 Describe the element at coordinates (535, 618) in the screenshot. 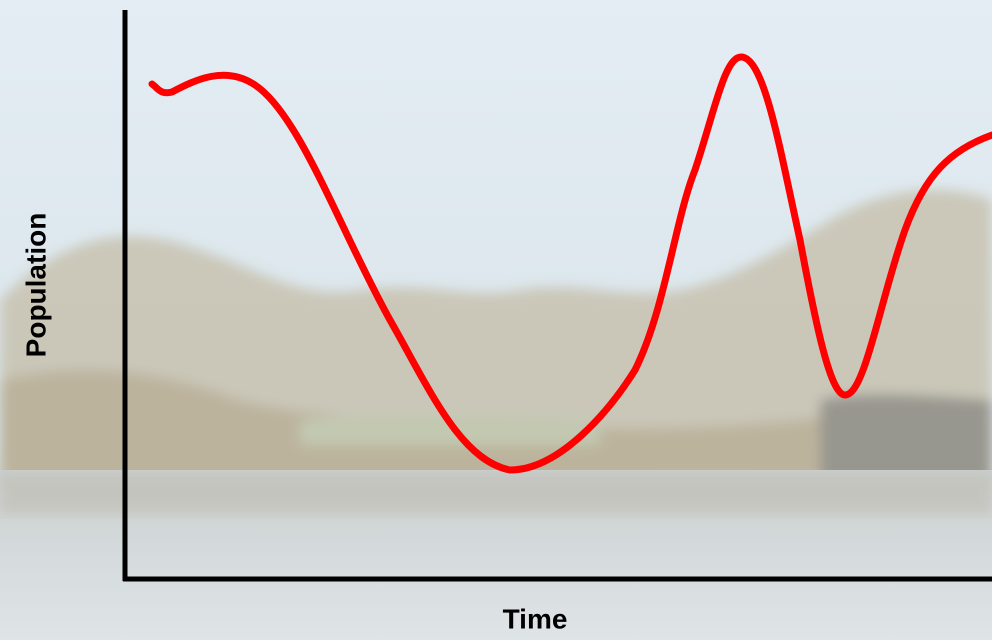

I see `x-axis-label: Time` at that location.